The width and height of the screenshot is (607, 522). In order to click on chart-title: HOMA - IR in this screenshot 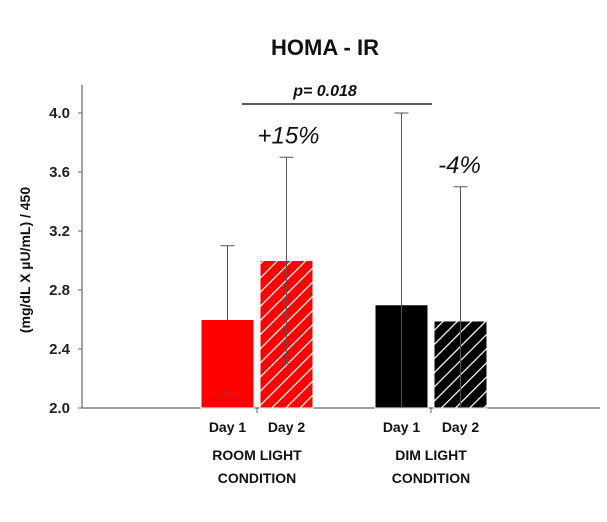, I will do `click(325, 47)`.